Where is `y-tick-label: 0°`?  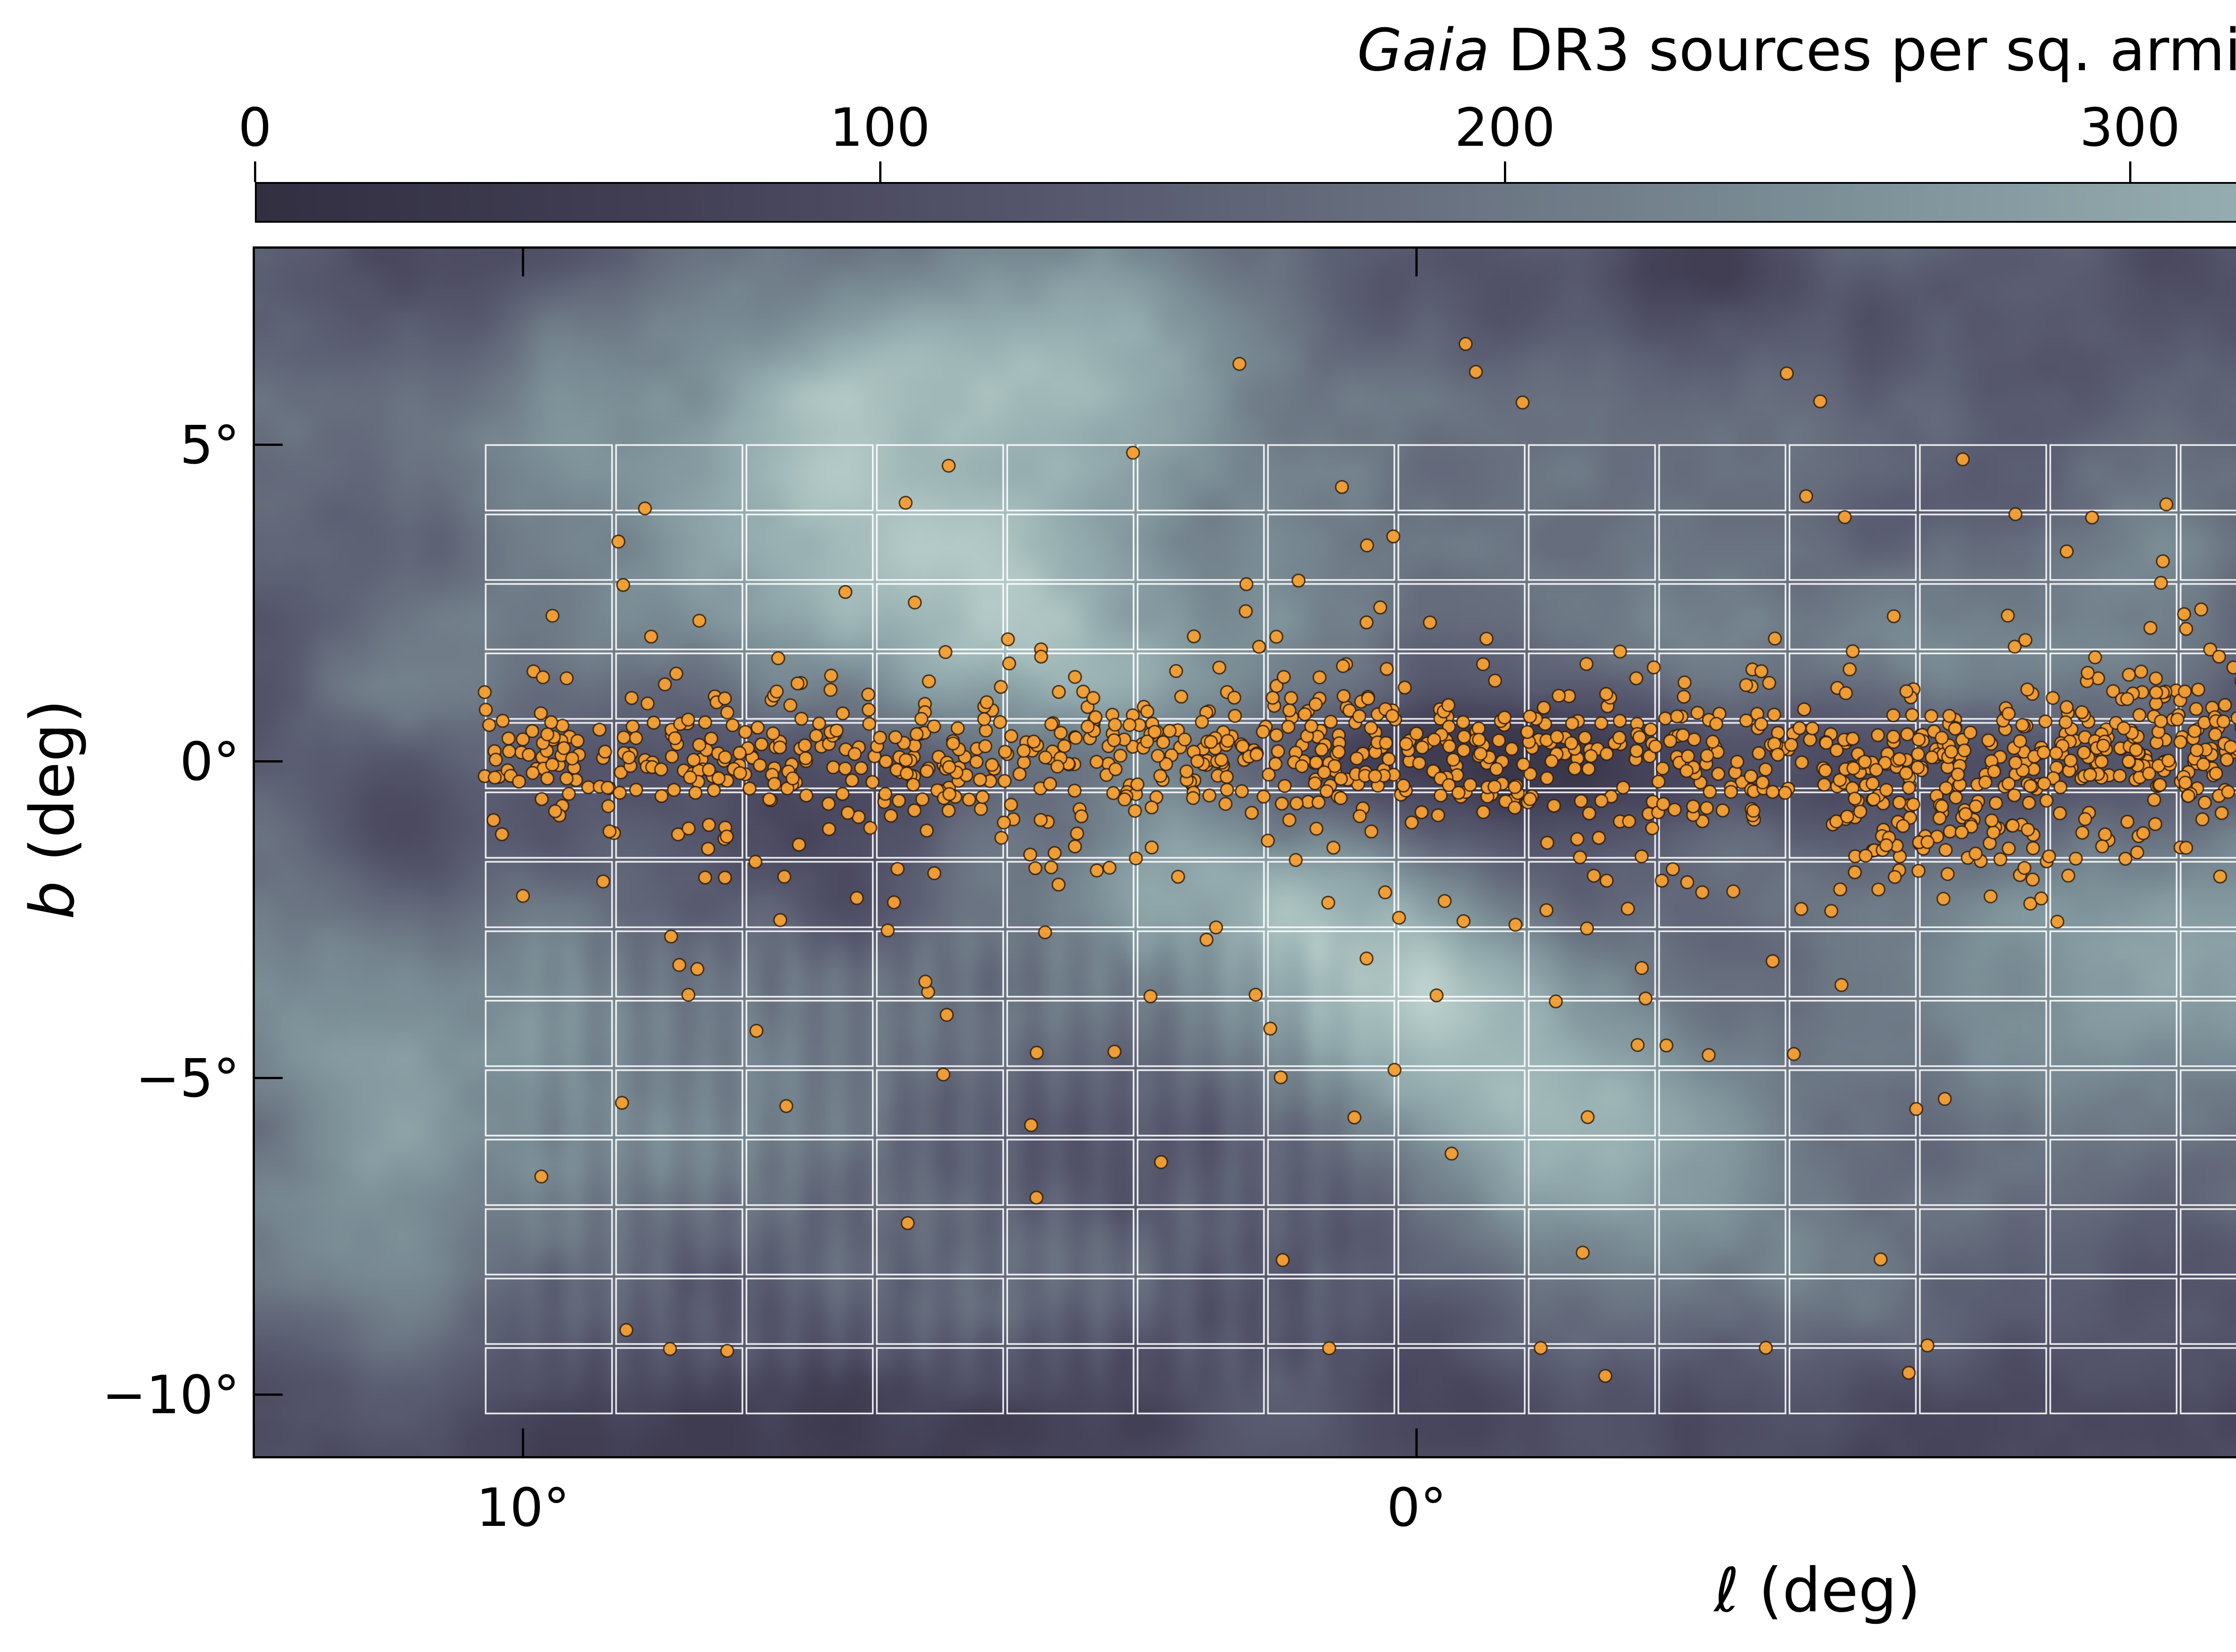
y-tick-label: 0° is located at coordinates (209, 761).